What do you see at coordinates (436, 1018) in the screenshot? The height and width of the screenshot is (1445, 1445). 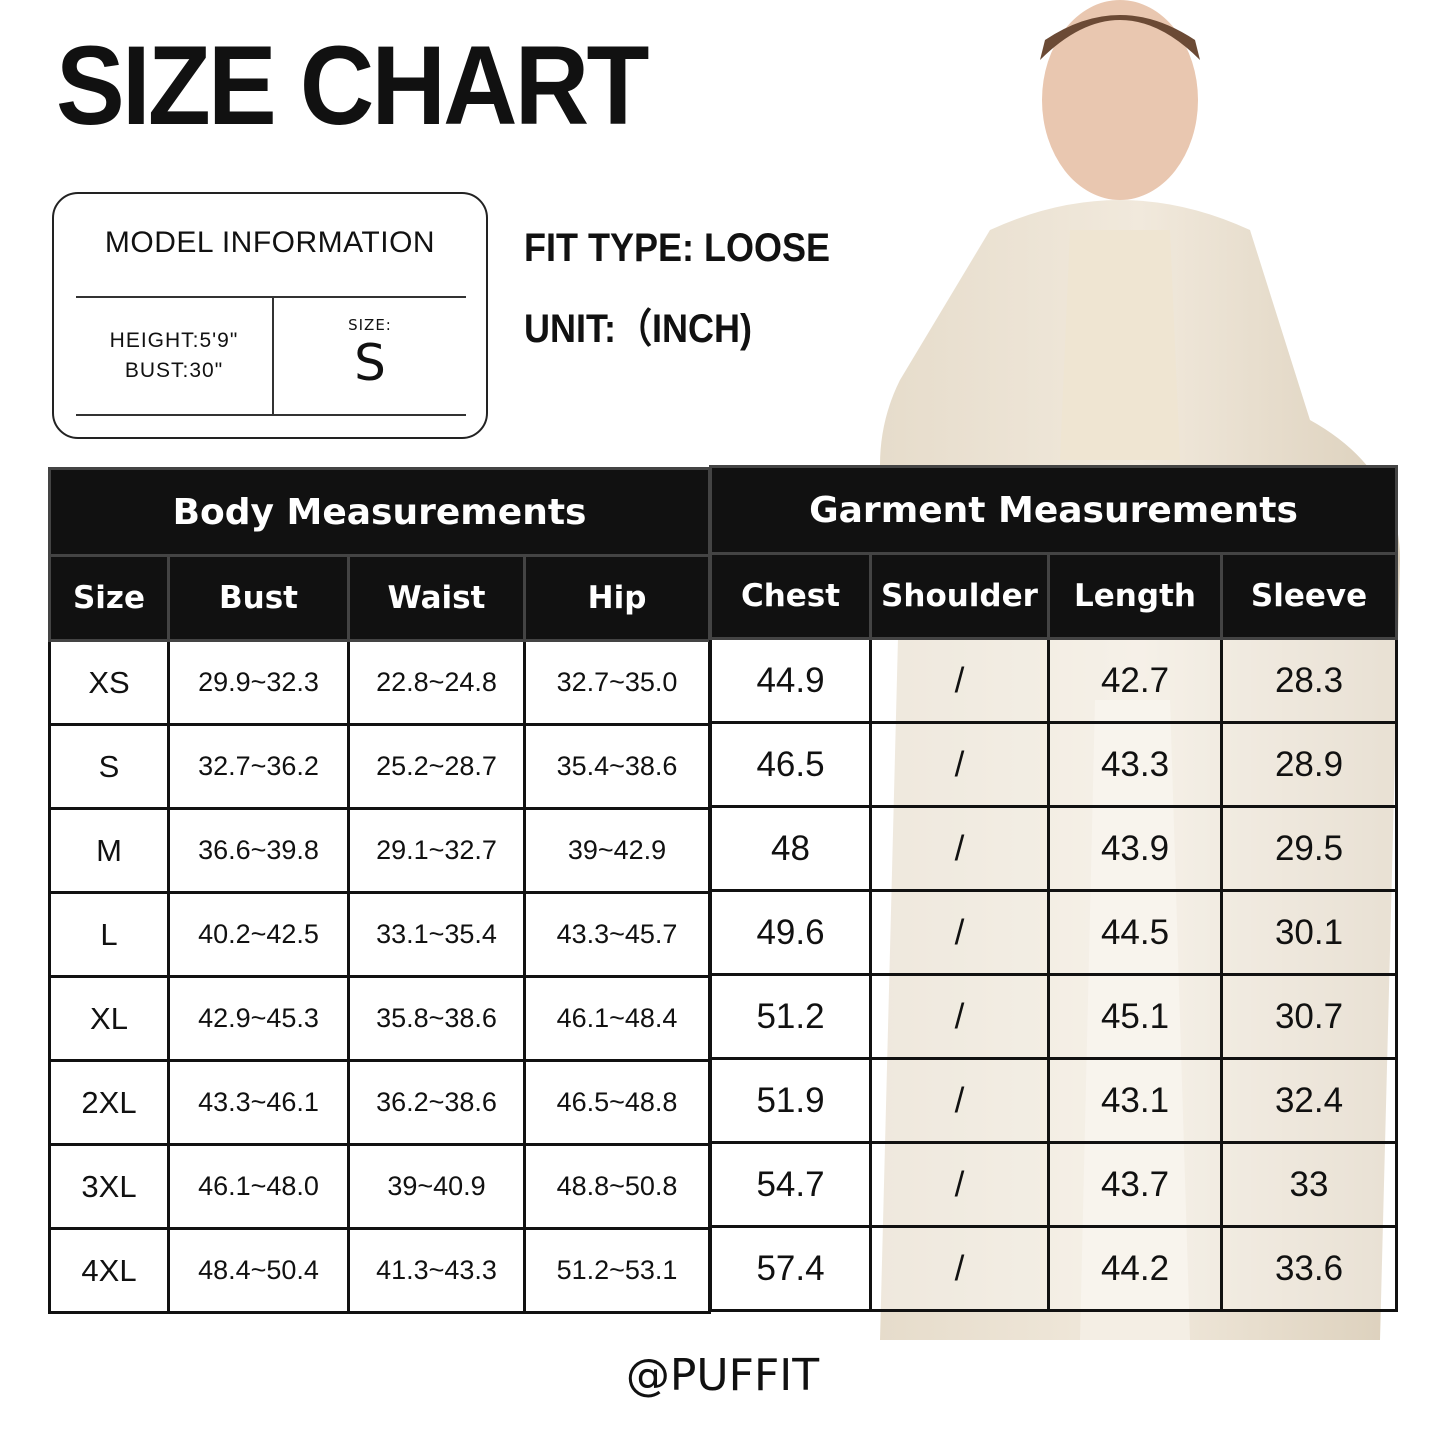 I see `cell-waist: 35.8~38.6` at bounding box center [436, 1018].